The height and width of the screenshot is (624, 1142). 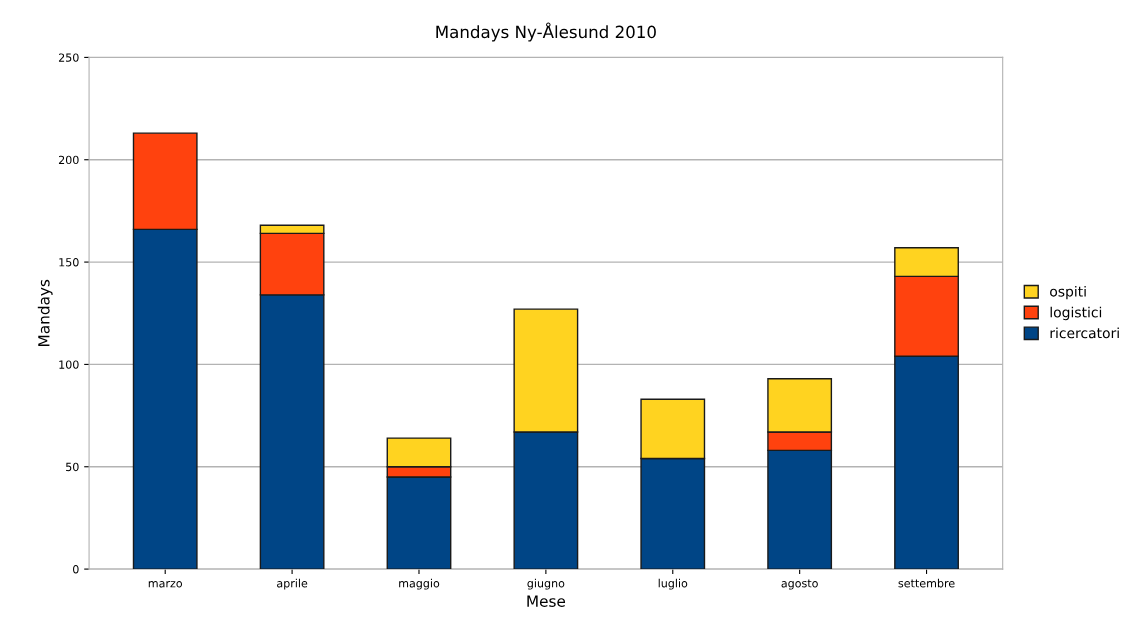 I want to click on y-axis-title: Mandays, so click(x=45, y=312).